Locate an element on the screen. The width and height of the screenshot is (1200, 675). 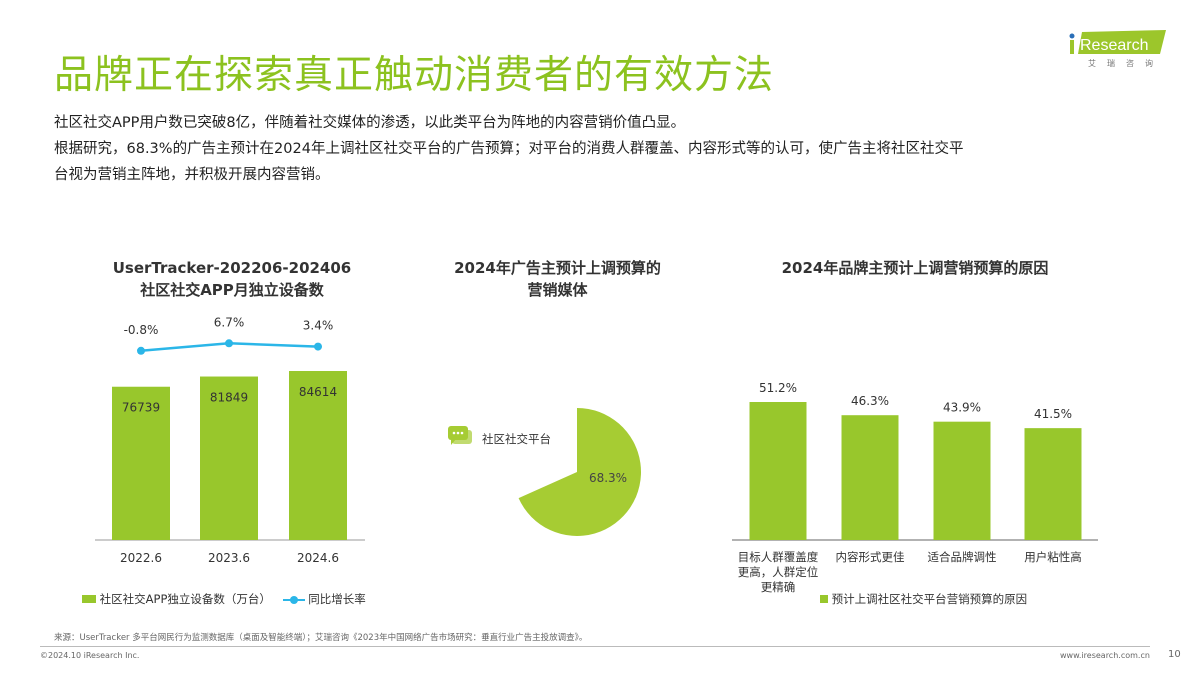
x-tick-label-line: 适合品牌调性 is located at coordinates (962, 557).